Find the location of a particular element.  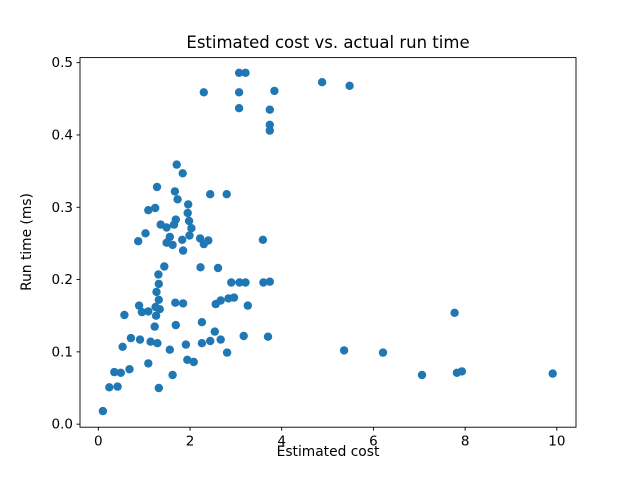

x-tick-label: 0 is located at coordinates (98, 442).